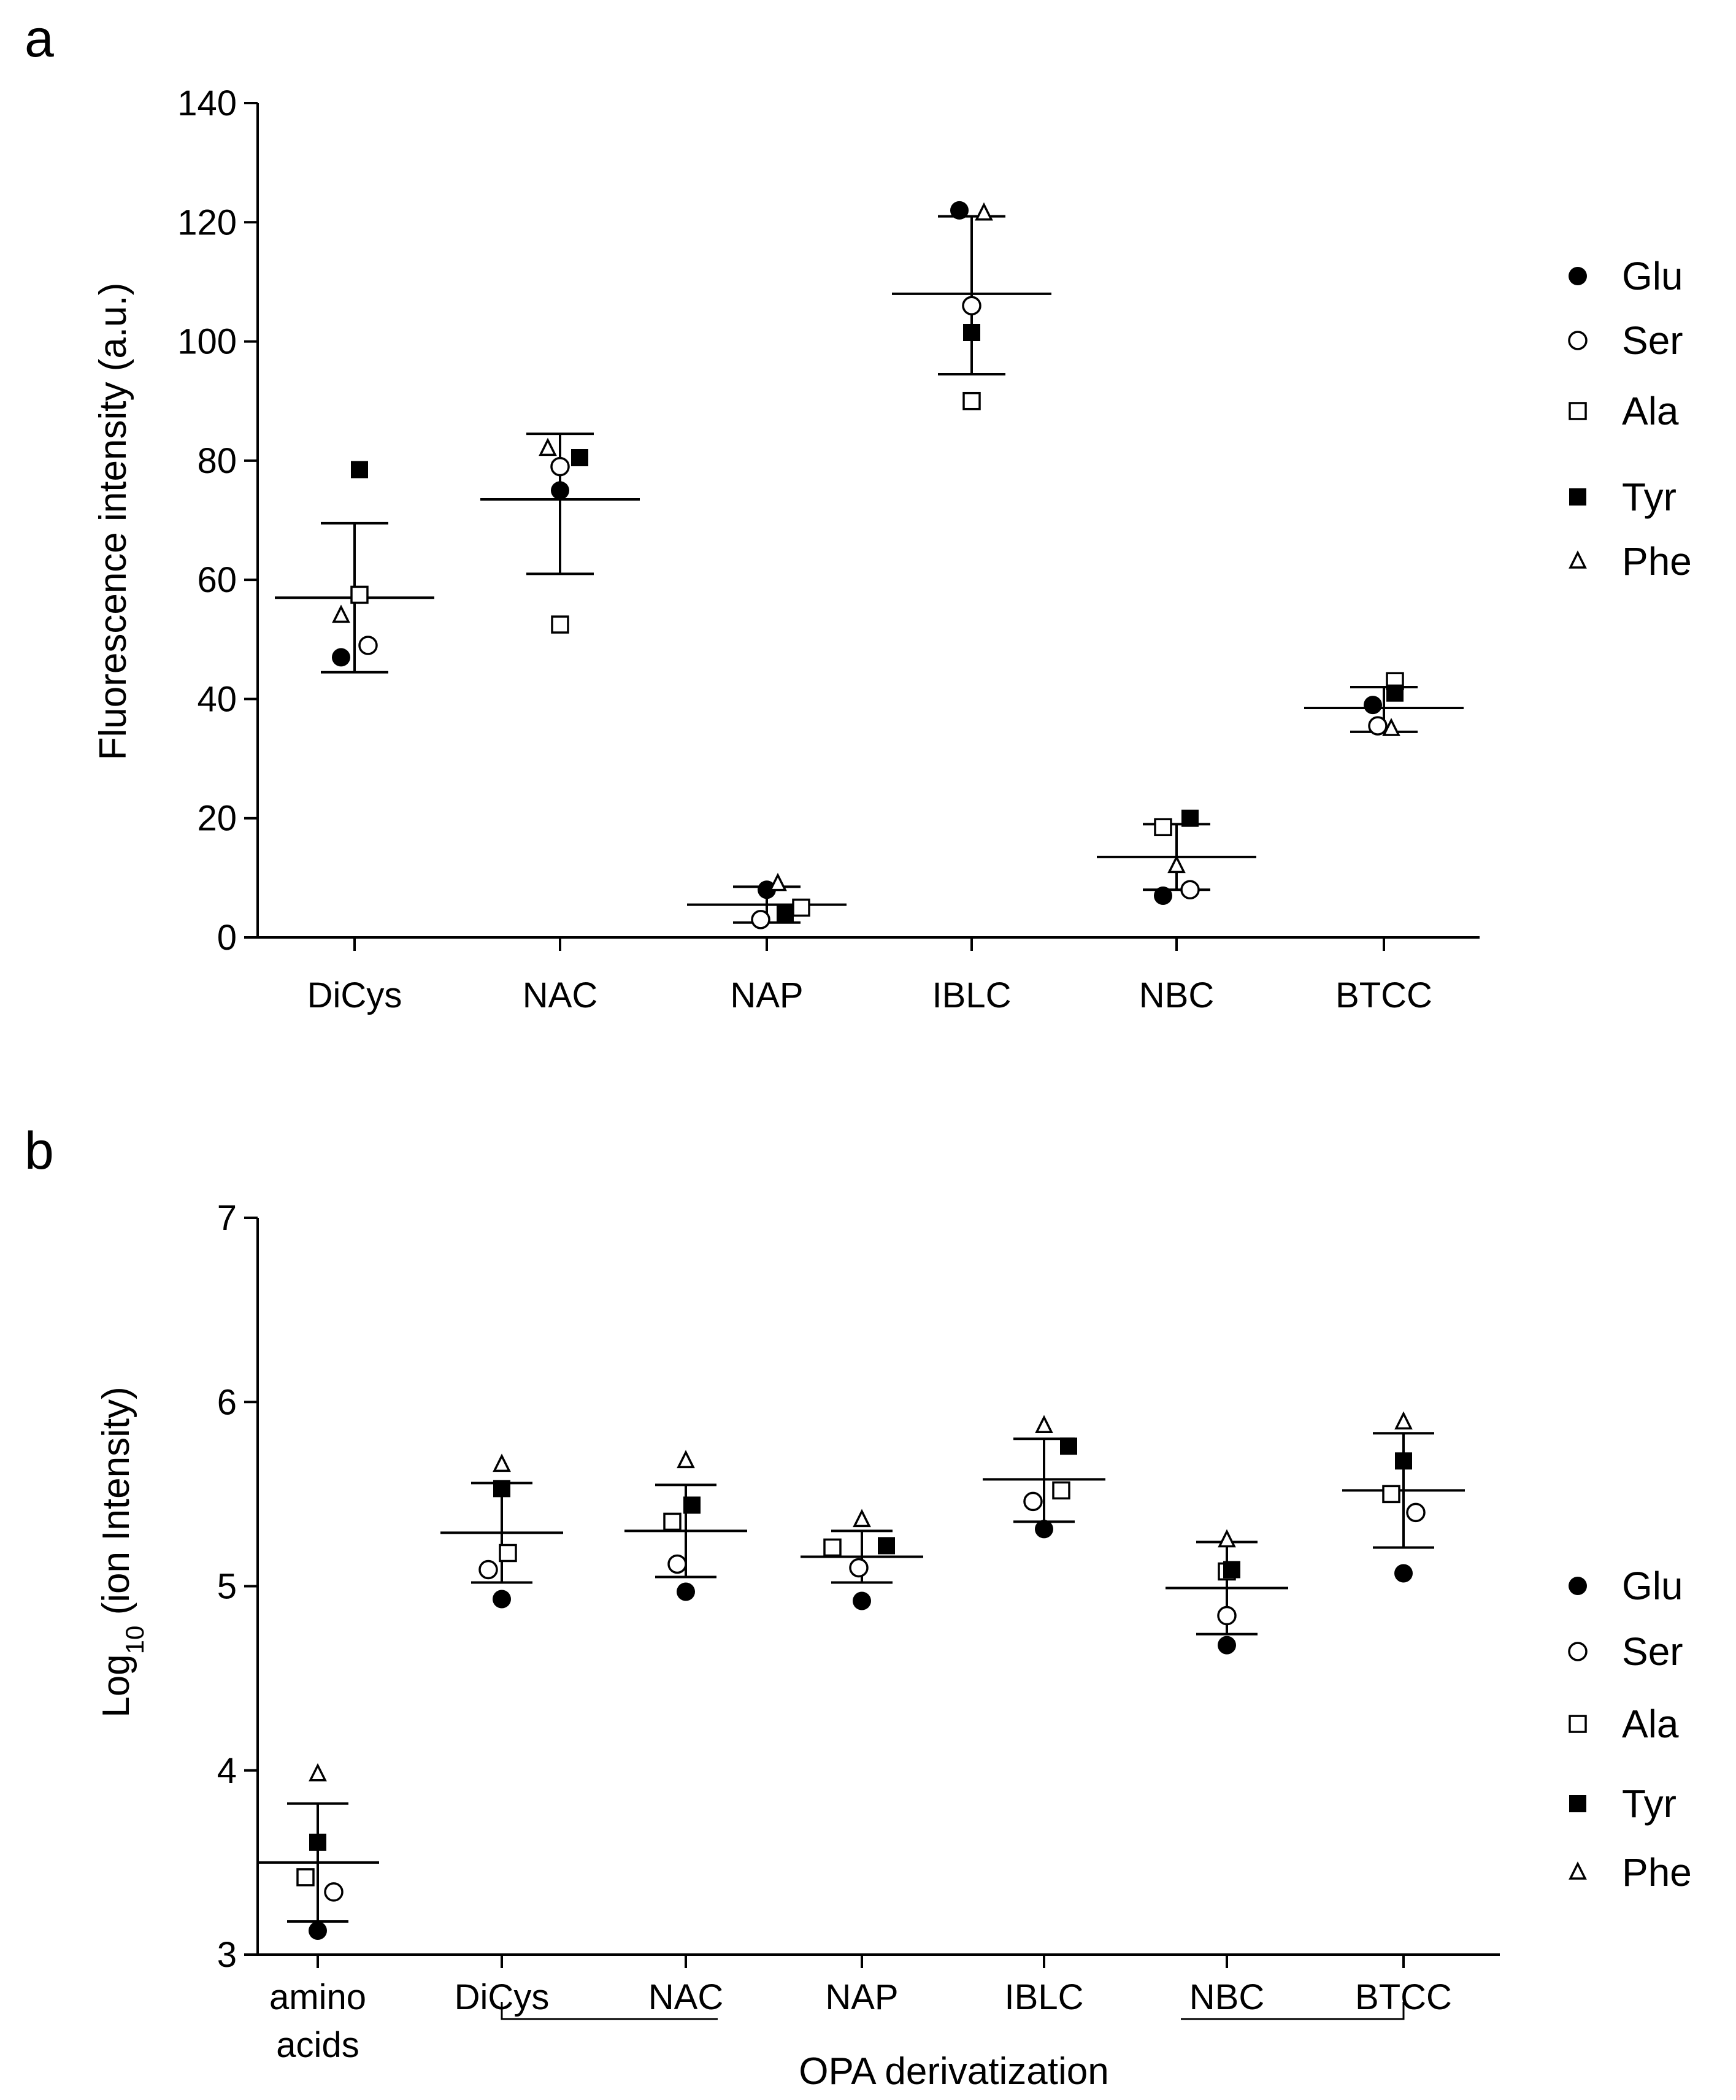 This screenshot has height=2100, width=1736. Describe the element at coordinates (862, 1518) in the screenshot. I see `point-phe-nap` at that location.